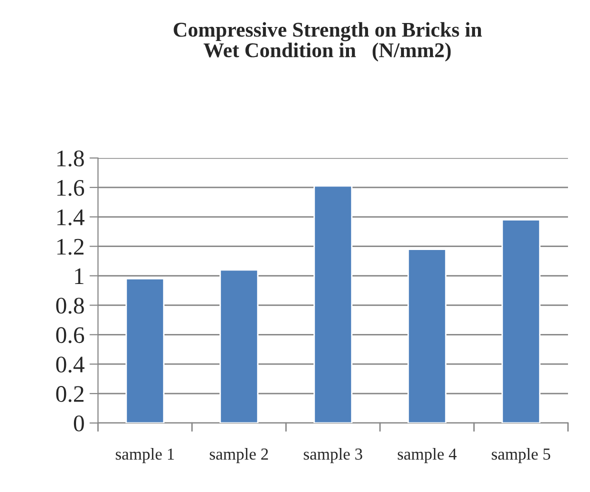 Image resolution: width=590 pixels, height=492 pixels. What do you see at coordinates (427, 456) in the screenshot?
I see `x-tick-label: sample 4` at bounding box center [427, 456].